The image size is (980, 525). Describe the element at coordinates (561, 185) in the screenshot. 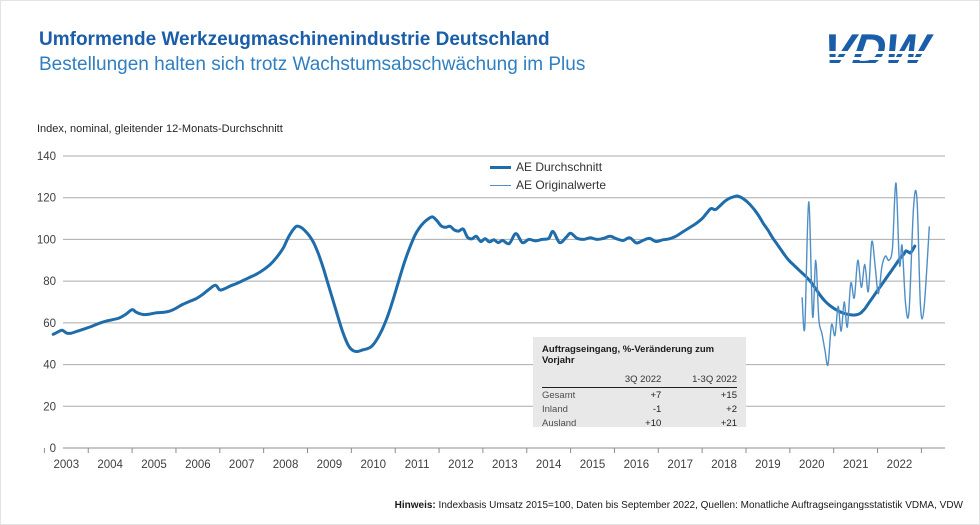

I see `legend-label: AE Originalwerte` at that location.